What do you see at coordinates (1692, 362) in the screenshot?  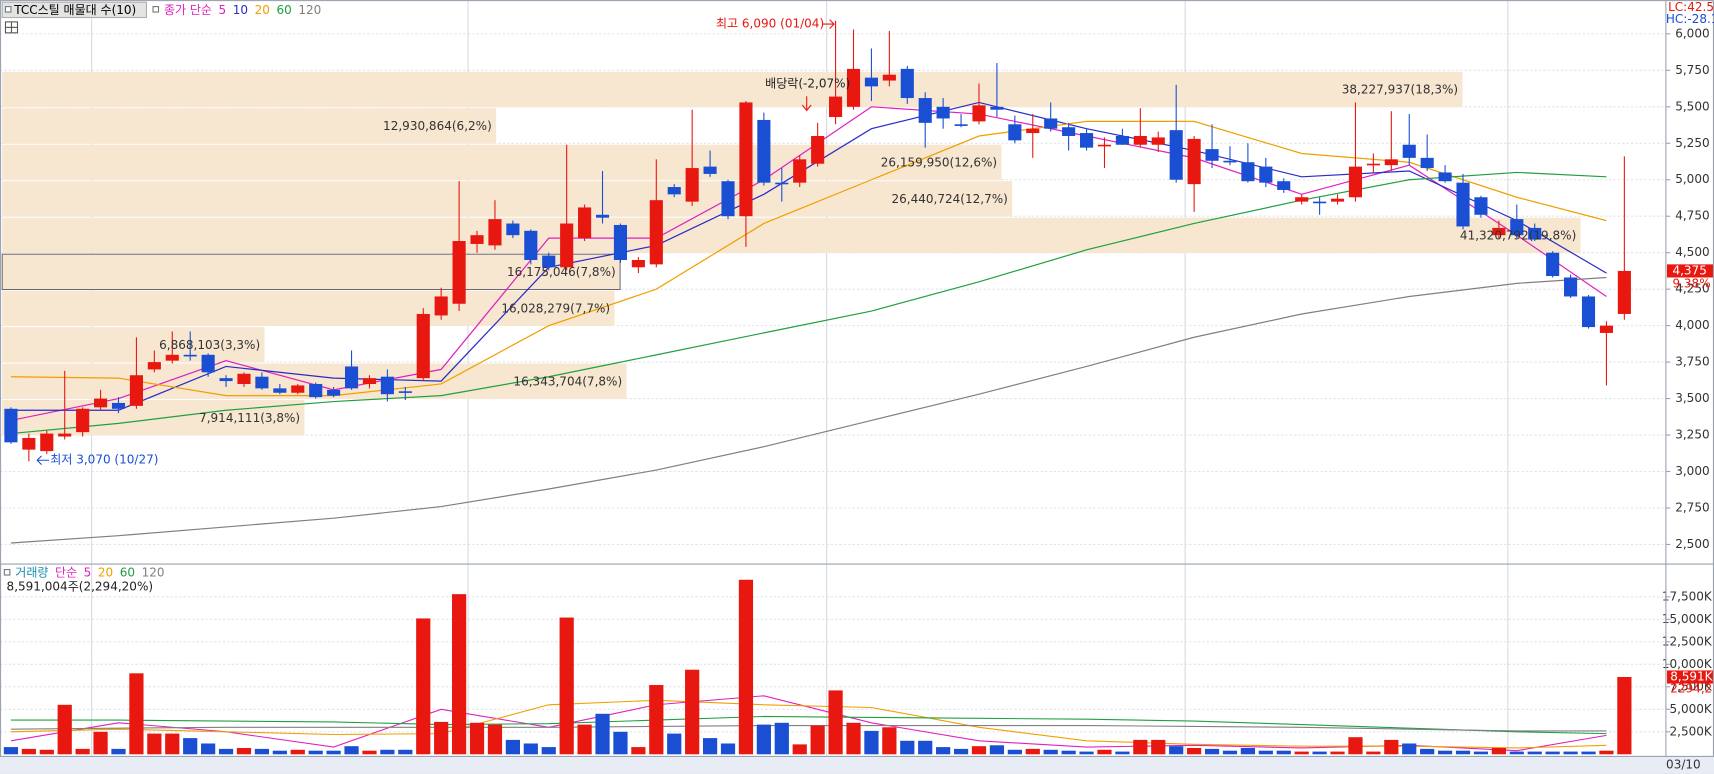 I see `y-tick-label: 3,750` at bounding box center [1692, 362].